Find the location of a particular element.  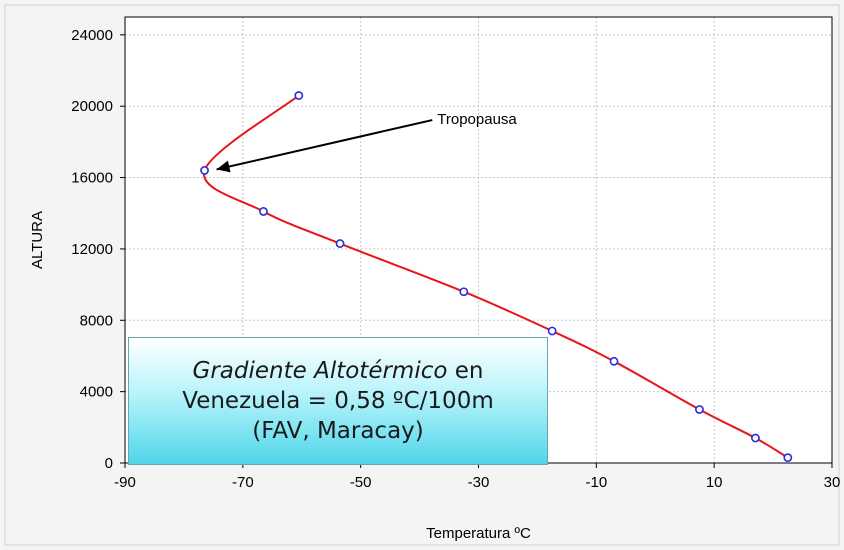

x-axis-title: Temperatura ºC is located at coordinates (478, 533).